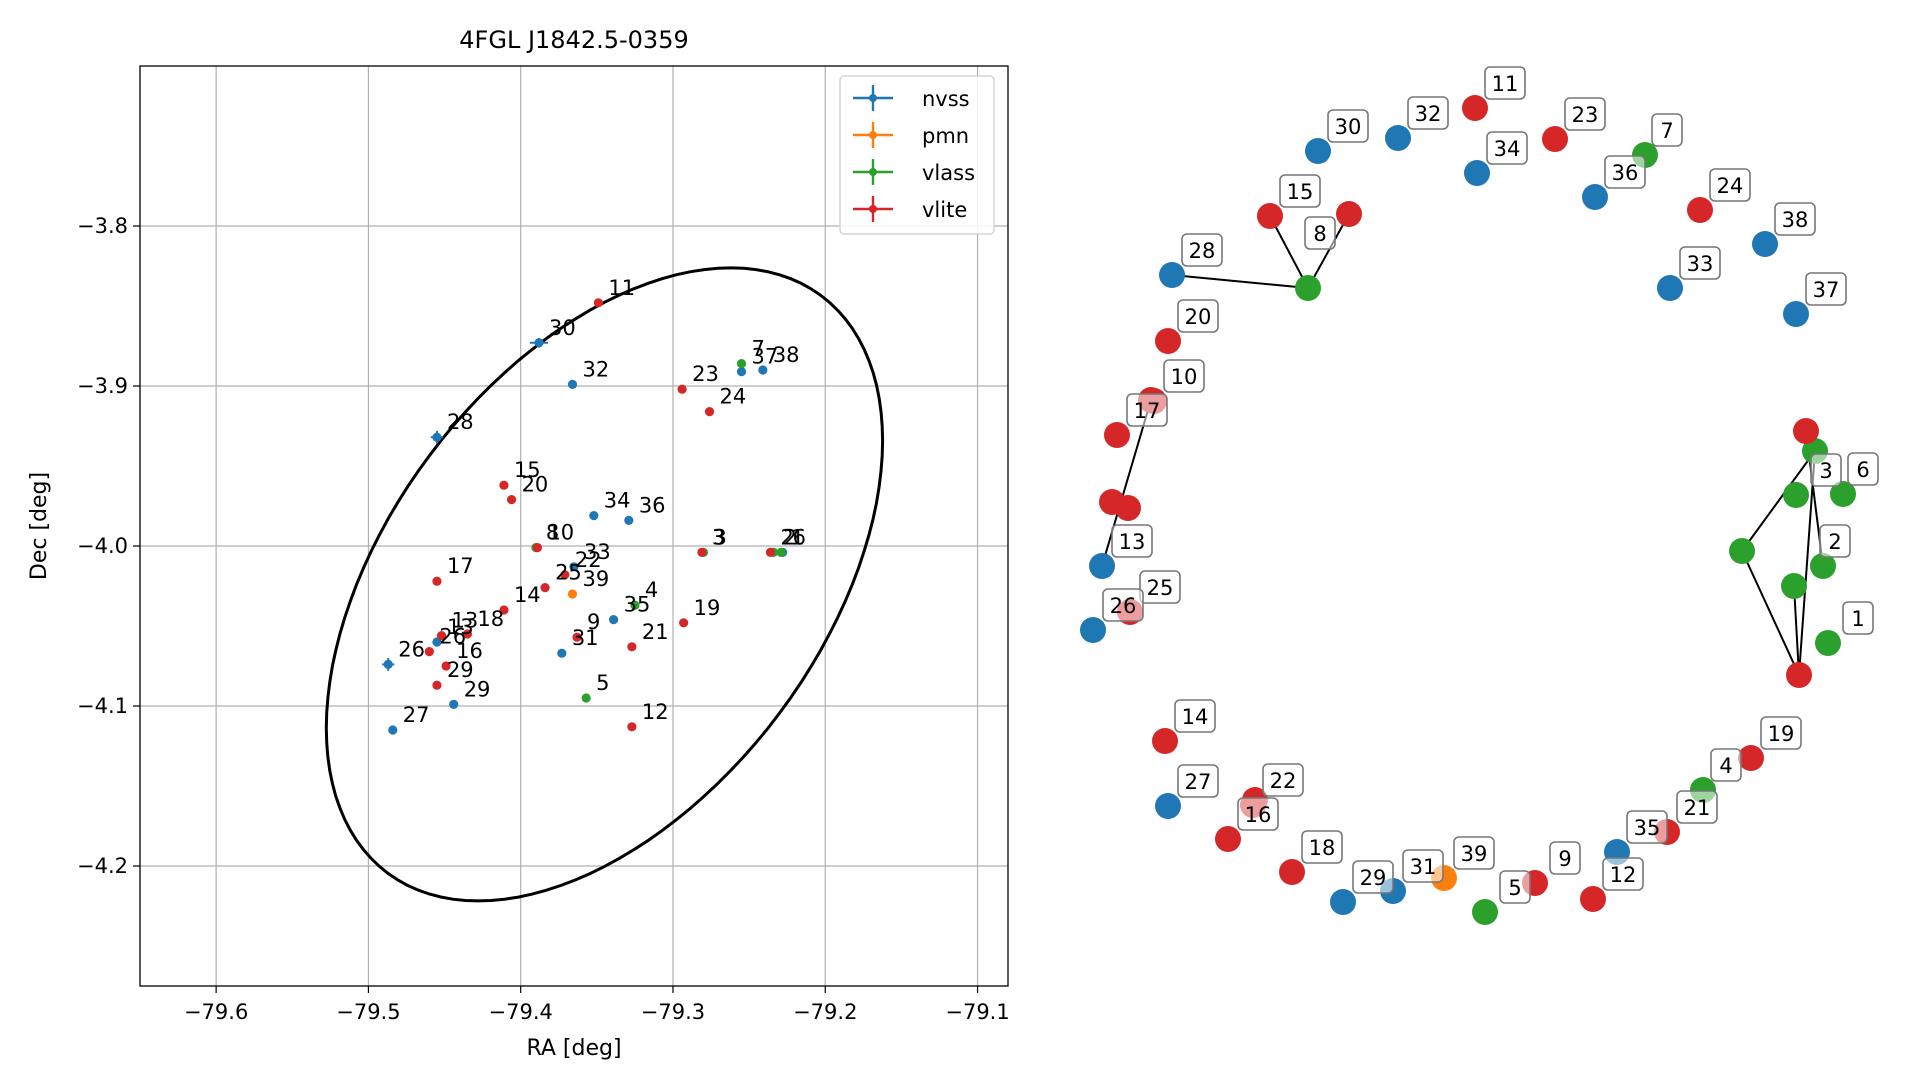 The width and height of the screenshot is (1919, 1080). I want to click on y-tick-label: −4.1, so click(102, 706).